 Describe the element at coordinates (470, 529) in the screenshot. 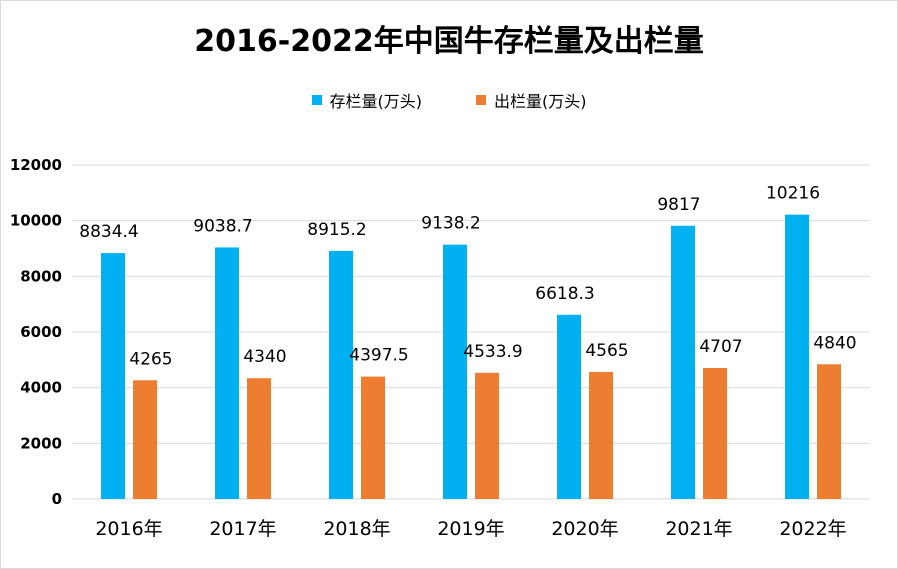

I see `x-tick-label: 2019年` at that location.